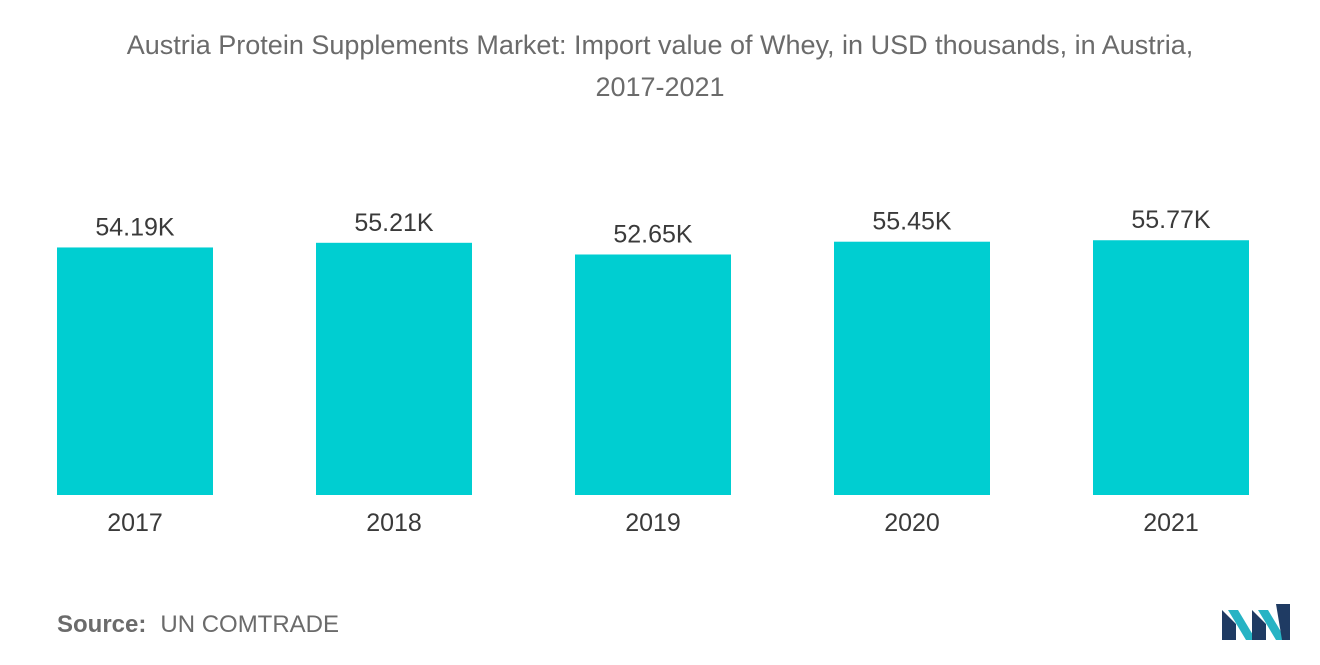 The image size is (1320, 665). Describe the element at coordinates (653, 234) in the screenshot. I see `data-label-2019: 52.65K` at that location.